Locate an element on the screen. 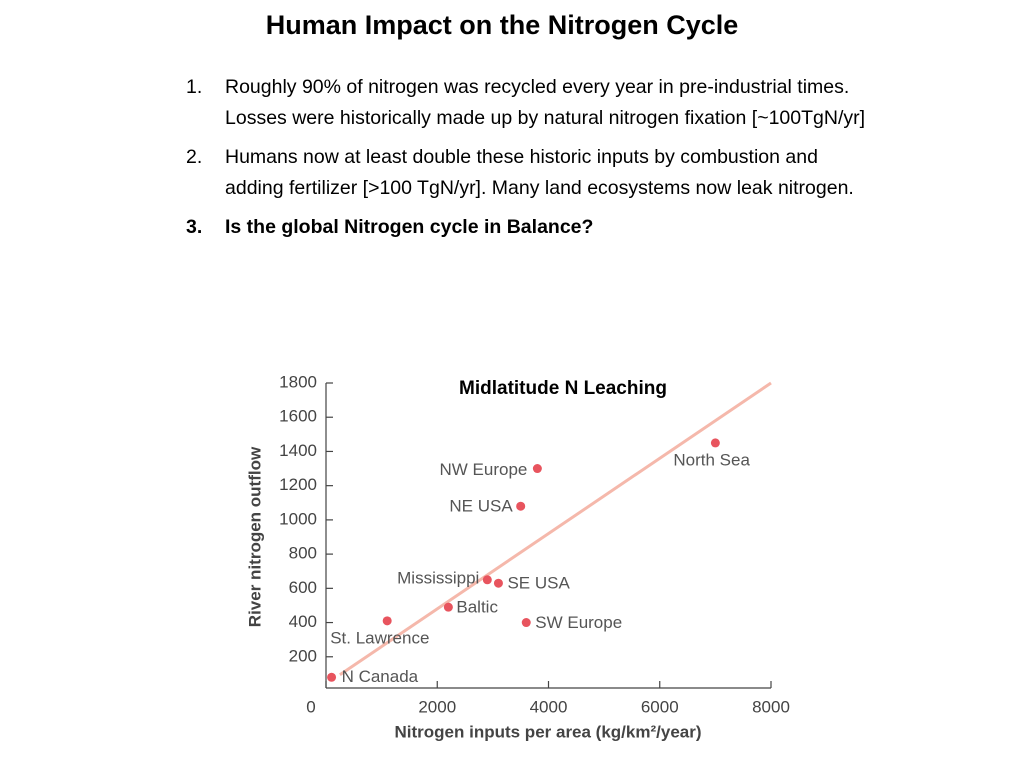  list-marker: 2. is located at coordinates (194, 157).